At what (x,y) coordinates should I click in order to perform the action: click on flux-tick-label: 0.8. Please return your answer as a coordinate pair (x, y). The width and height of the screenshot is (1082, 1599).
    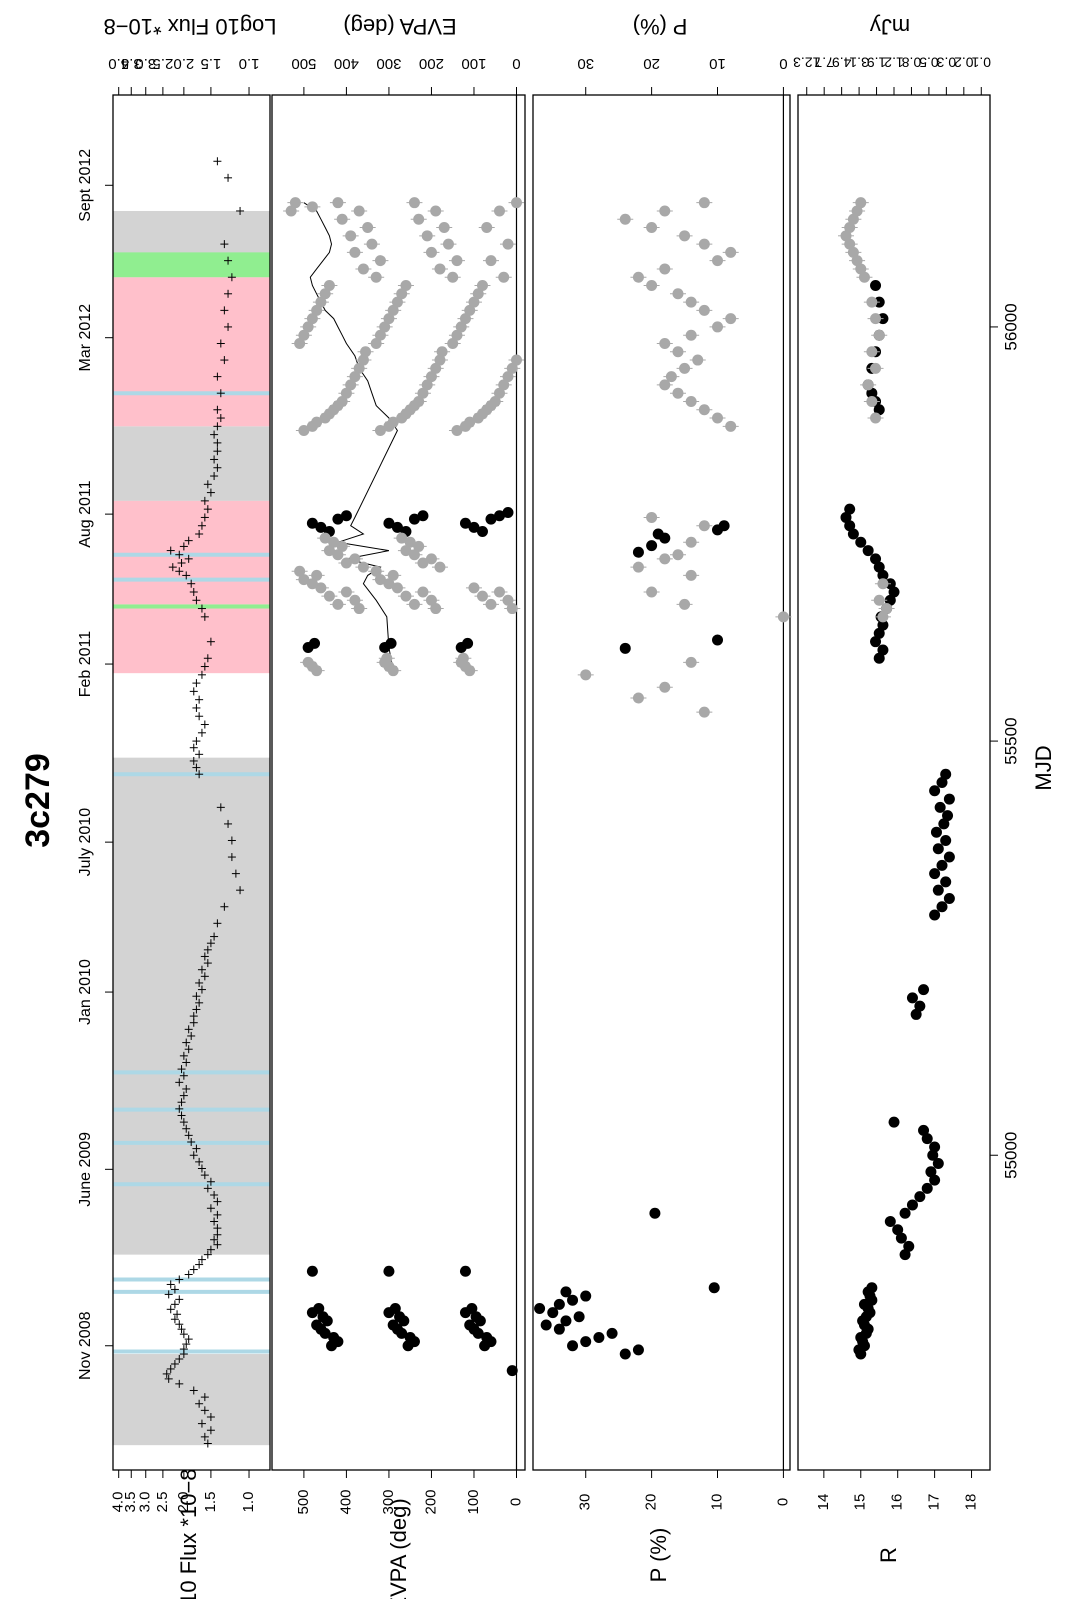
    Looking at the image, I should click on (912, 62).